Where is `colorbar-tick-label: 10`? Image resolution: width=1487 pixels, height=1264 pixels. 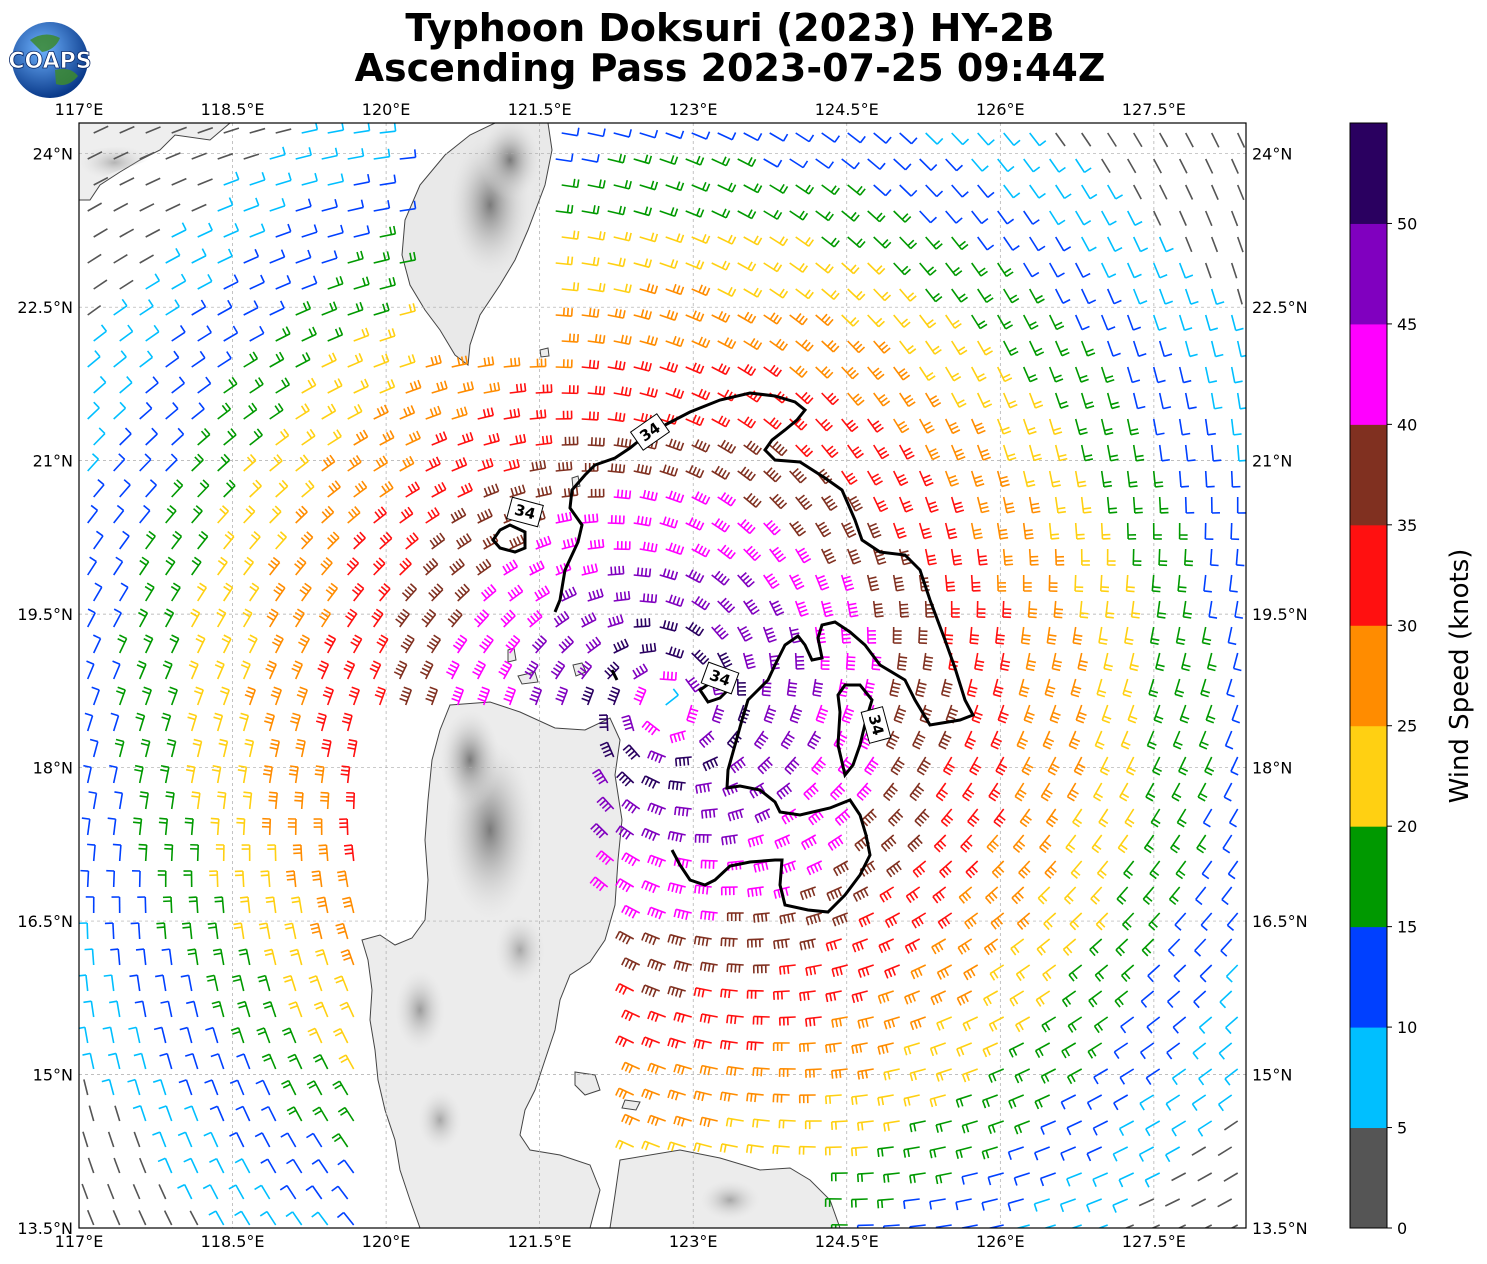
colorbar-tick-label: 10 is located at coordinates (1407, 1027).